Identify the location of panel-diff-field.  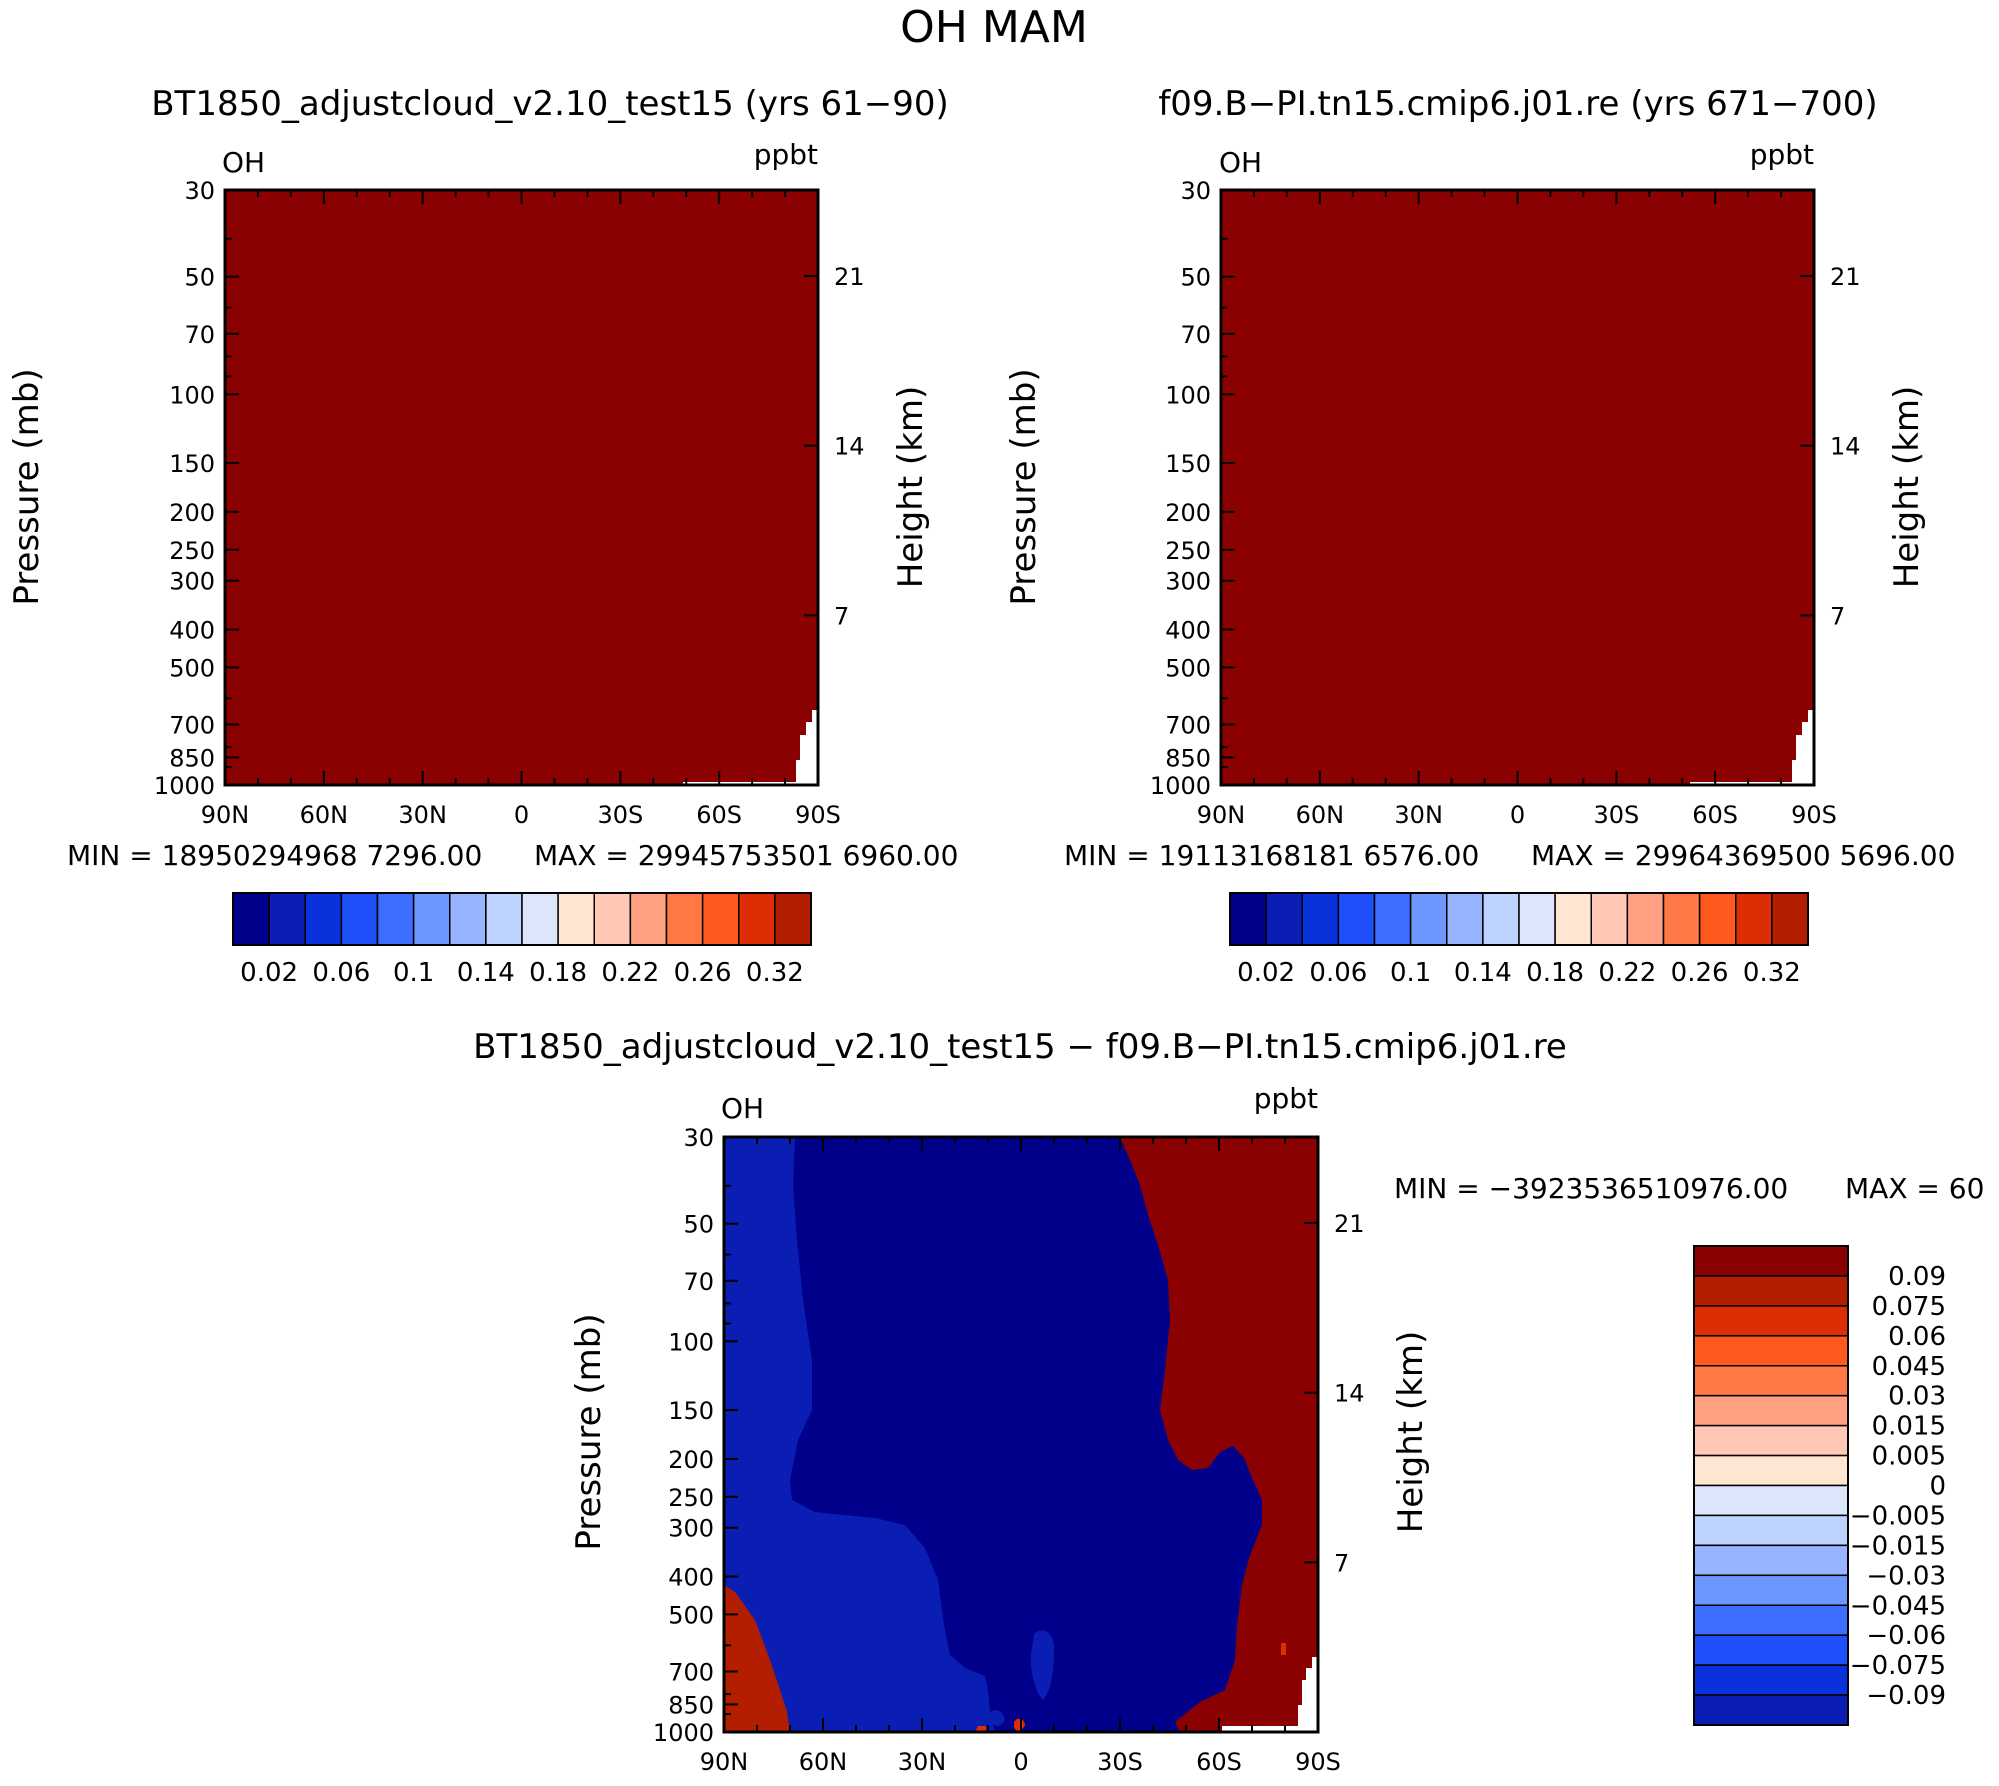
(1021, 1434).